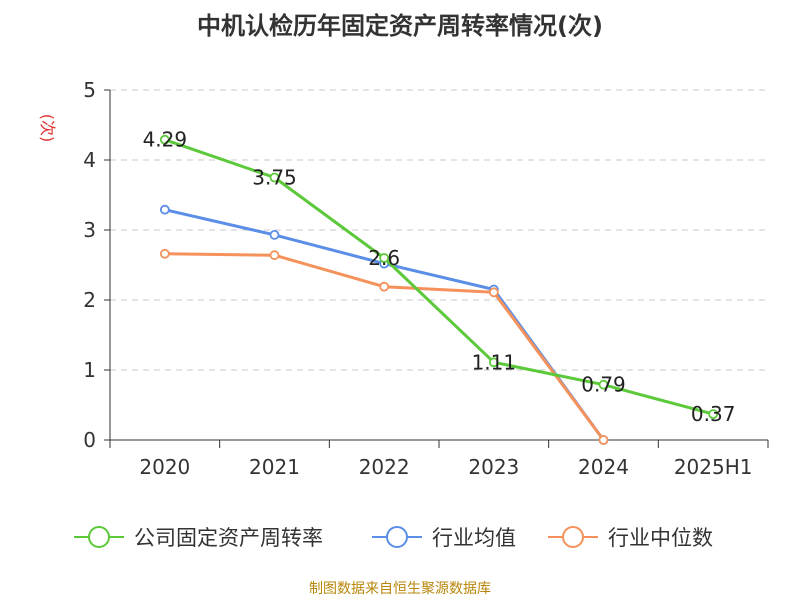 This screenshot has height=600, width=800. What do you see at coordinates (89, 90) in the screenshot?
I see `y-tick-label: 5` at bounding box center [89, 90].